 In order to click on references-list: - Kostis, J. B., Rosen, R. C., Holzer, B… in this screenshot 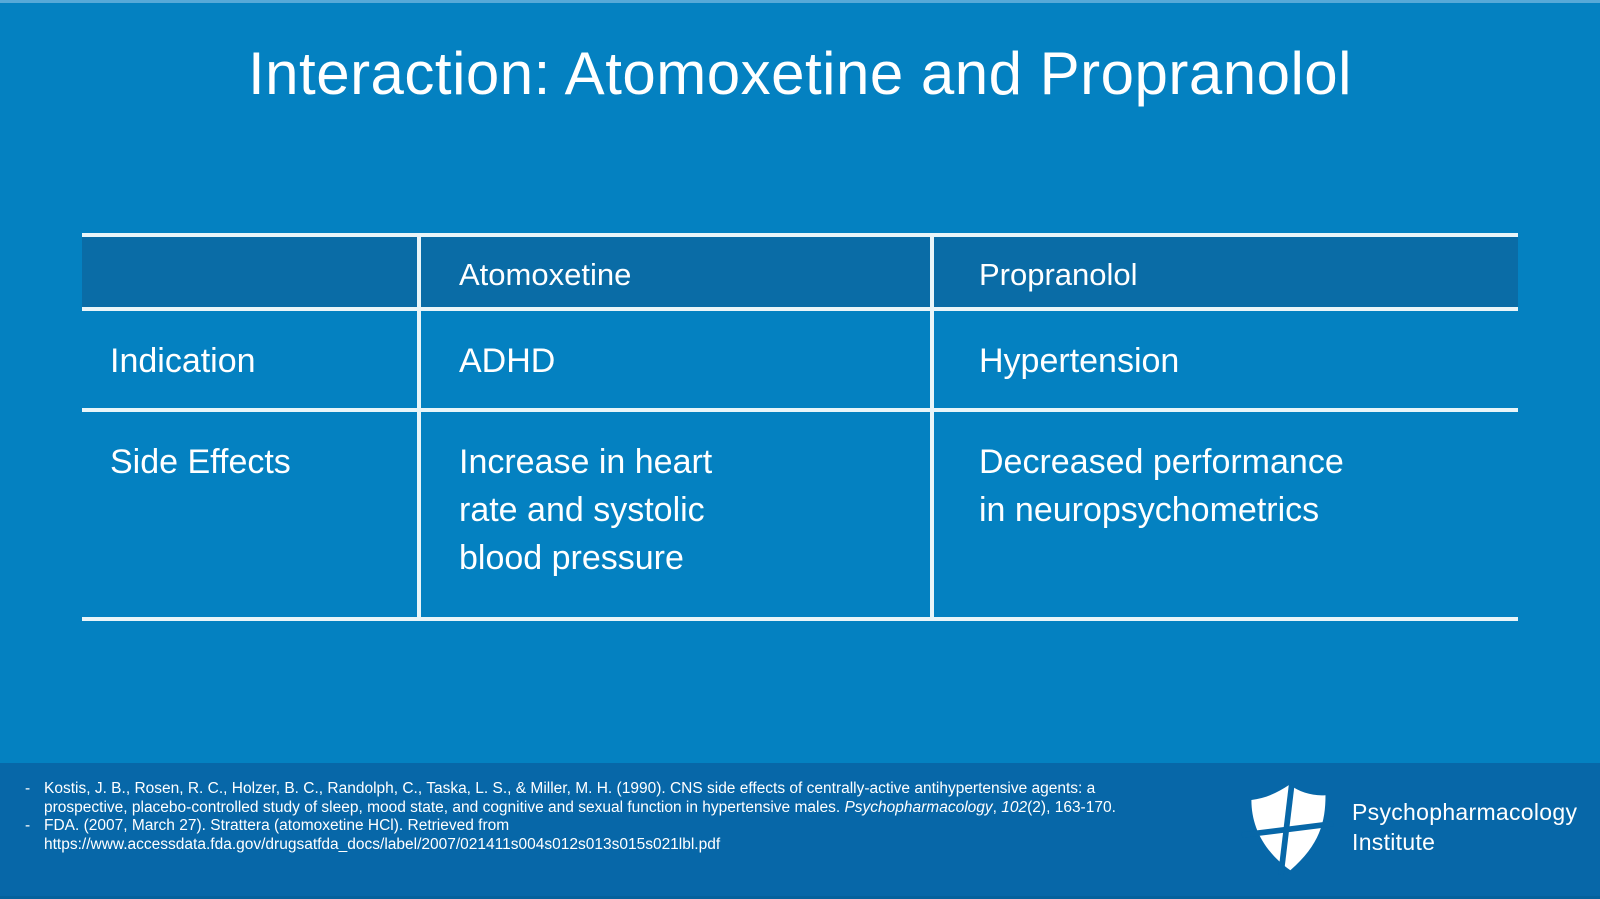, I will do `click(570, 817)`.